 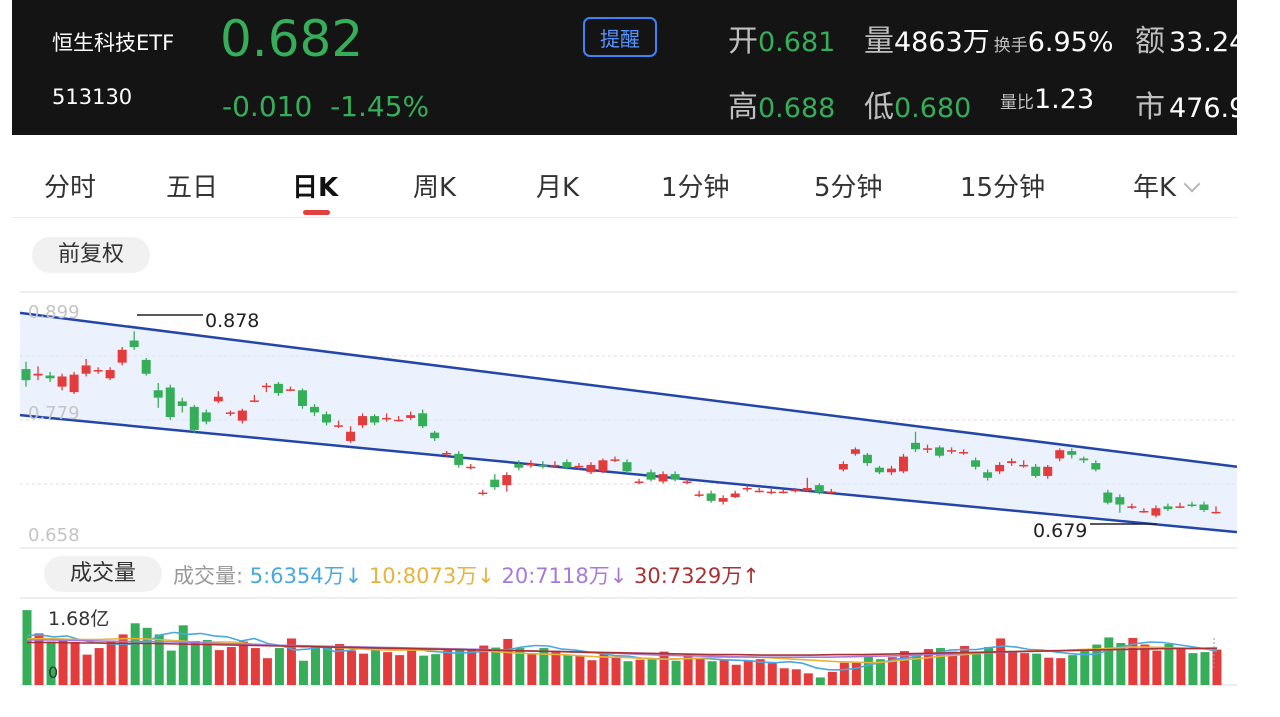 What do you see at coordinates (192, 188) in the screenshot?
I see `tab-five-day: 五日` at bounding box center [192, 188].